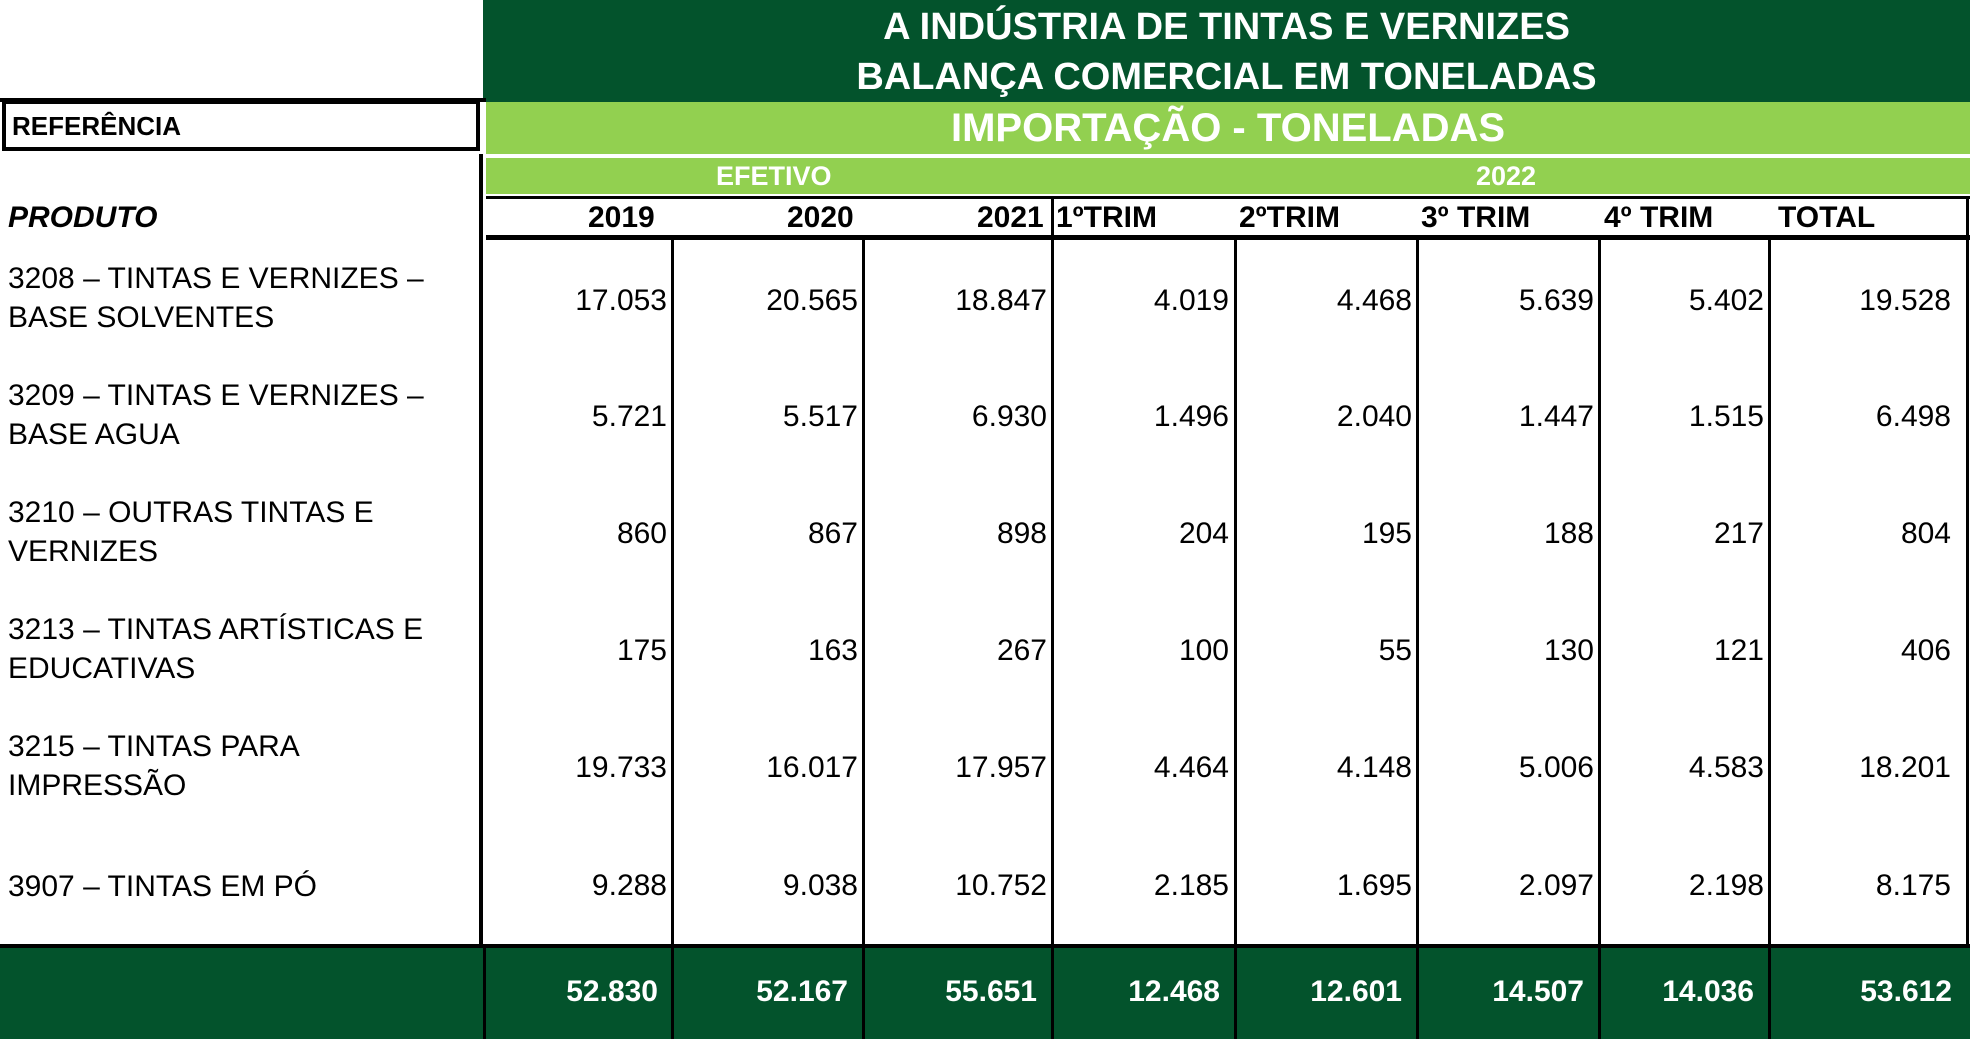  I want to click on column-header-q1: 1ºTRIM, so click(1106, 217).